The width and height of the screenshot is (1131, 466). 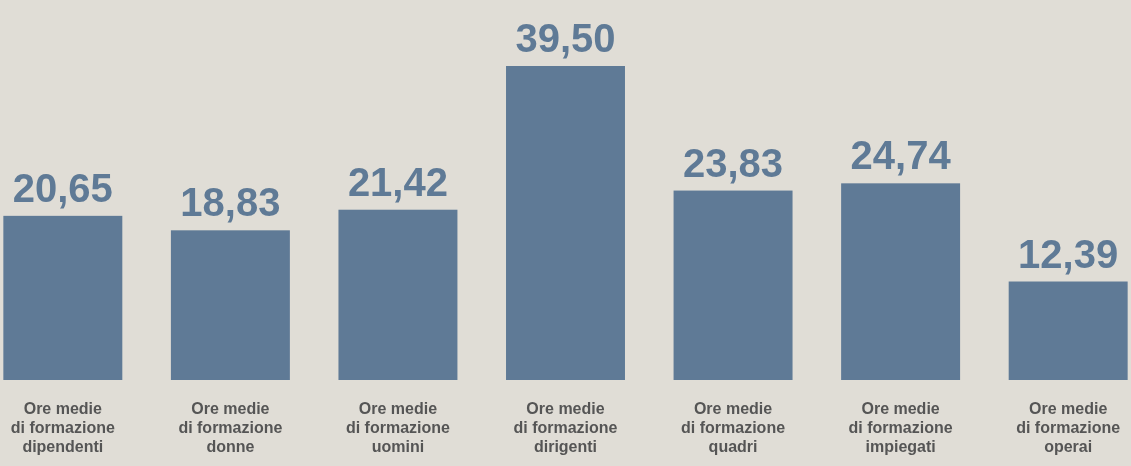 What do you see at coordinates (733, 427) in the screenshot?
I see `x-tick-label: Ore medie di formazione quadri` at bounding box center [733, 427].